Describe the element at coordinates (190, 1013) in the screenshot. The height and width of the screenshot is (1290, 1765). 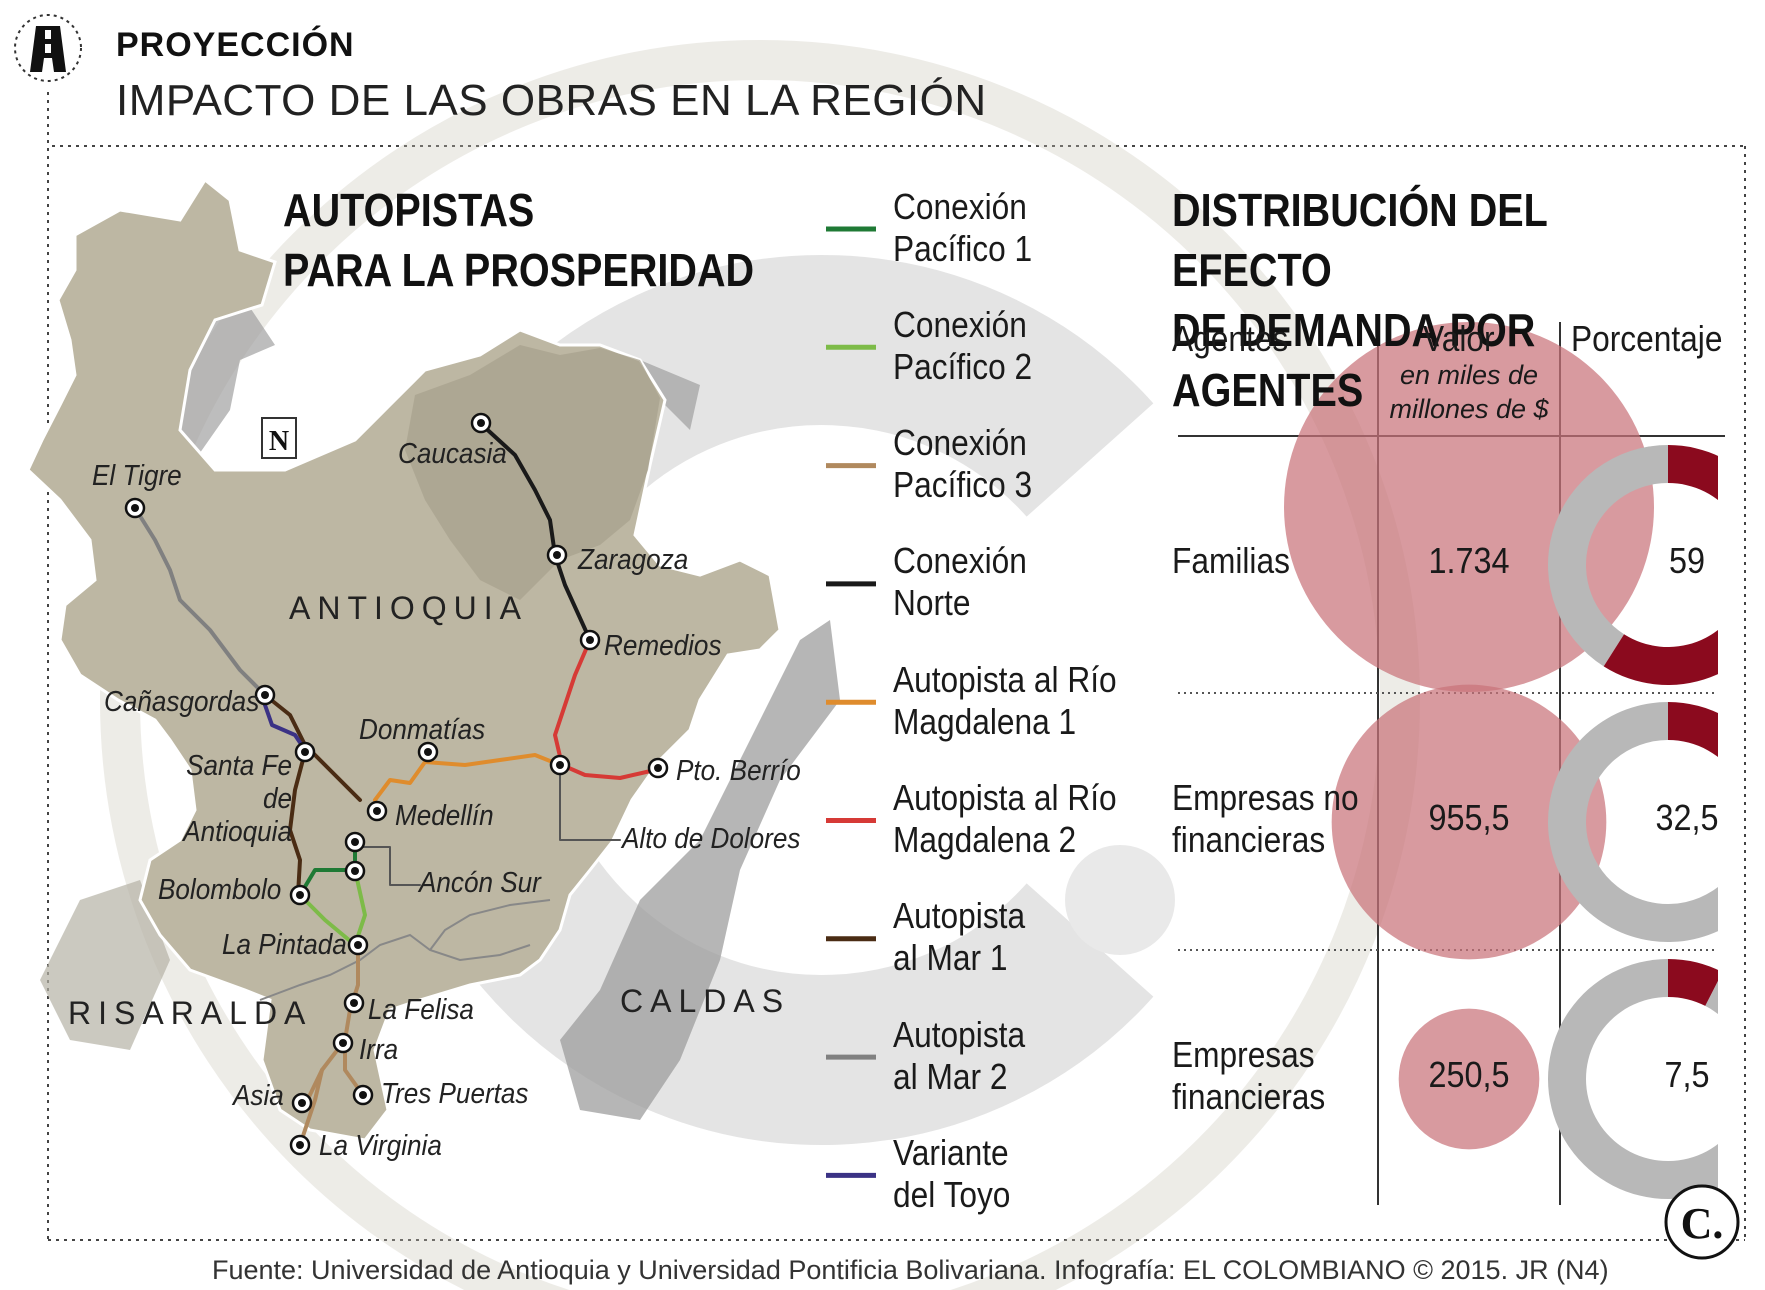
I see `region-label-risaralda: RISARALDA` at that location.